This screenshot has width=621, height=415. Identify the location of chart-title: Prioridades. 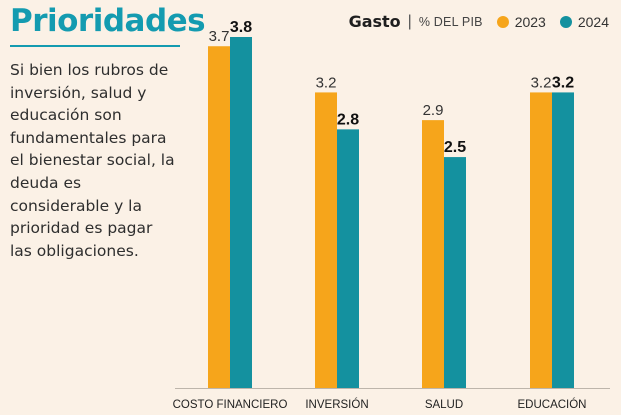
(108, 21).